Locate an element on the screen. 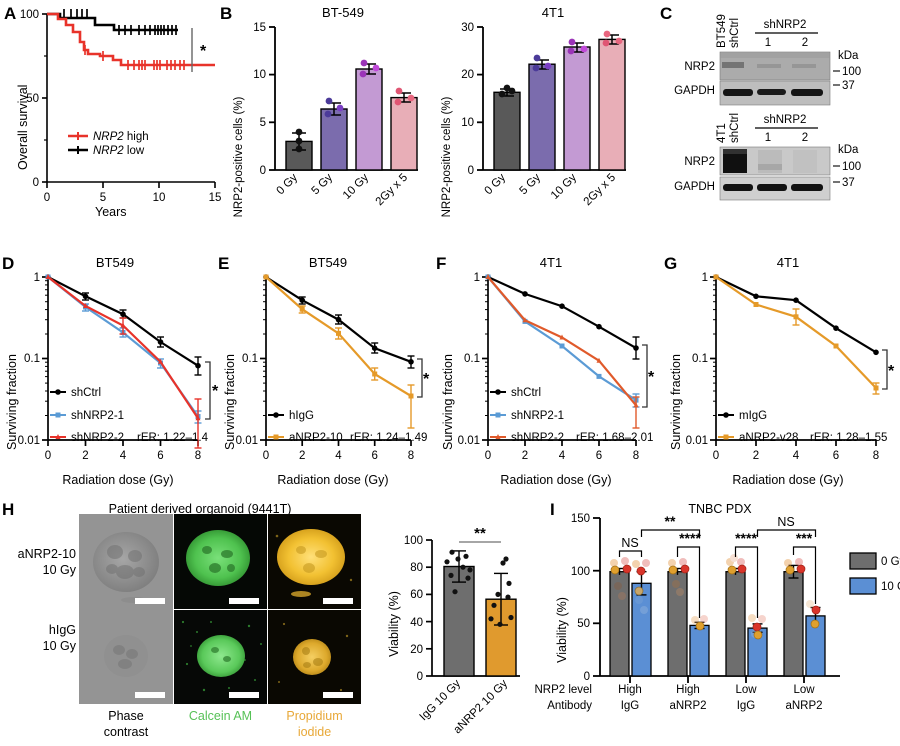  svg-text: NRP2 high is located at coordinates (121, 137).